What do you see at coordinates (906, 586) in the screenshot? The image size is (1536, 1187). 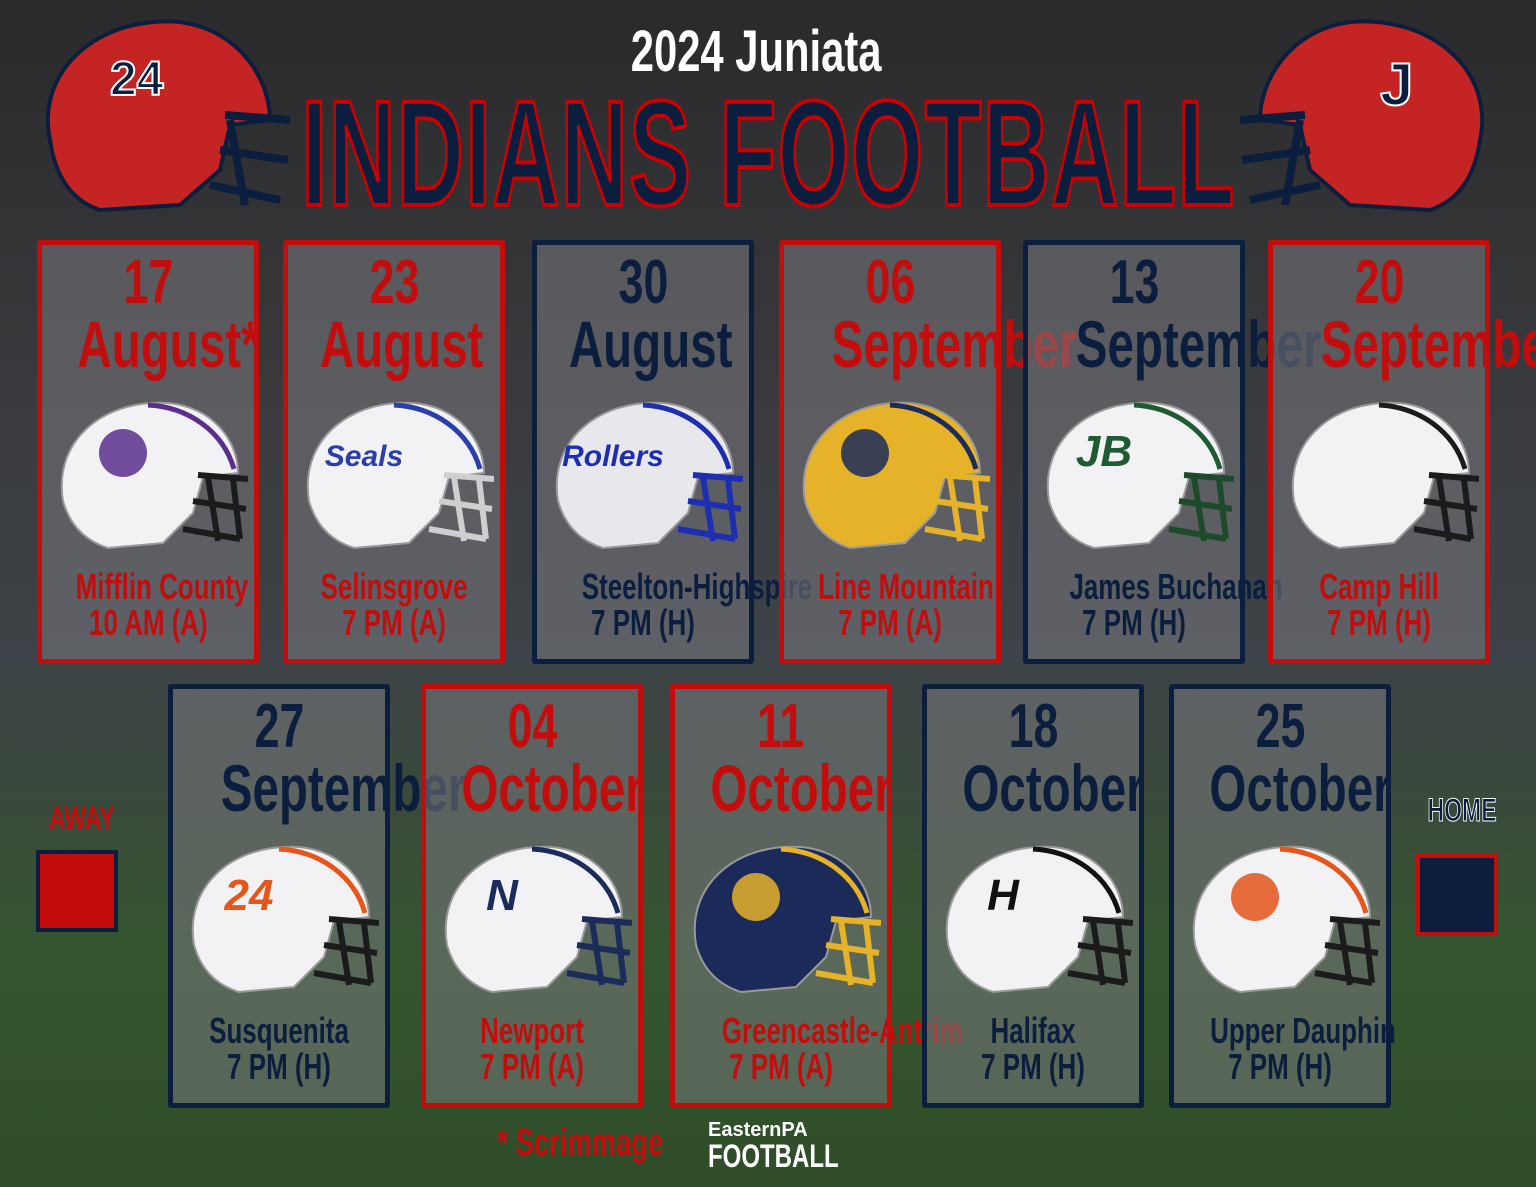 I see `opponent-name: Line Mountain` at bounding box center [906, 586].